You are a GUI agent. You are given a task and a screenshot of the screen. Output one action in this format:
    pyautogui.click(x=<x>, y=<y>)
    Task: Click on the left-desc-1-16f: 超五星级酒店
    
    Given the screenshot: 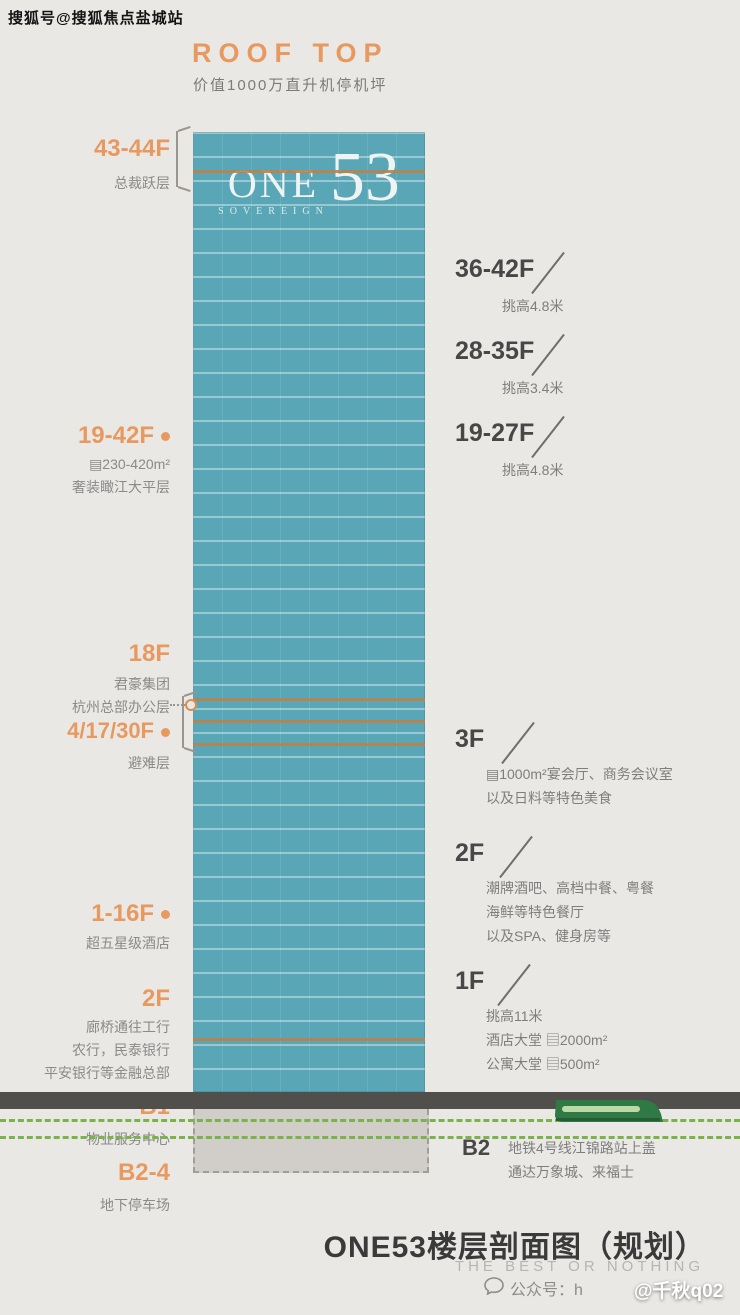 What is the action you would take?
    pyautogui.click(x=128, y=943)
    